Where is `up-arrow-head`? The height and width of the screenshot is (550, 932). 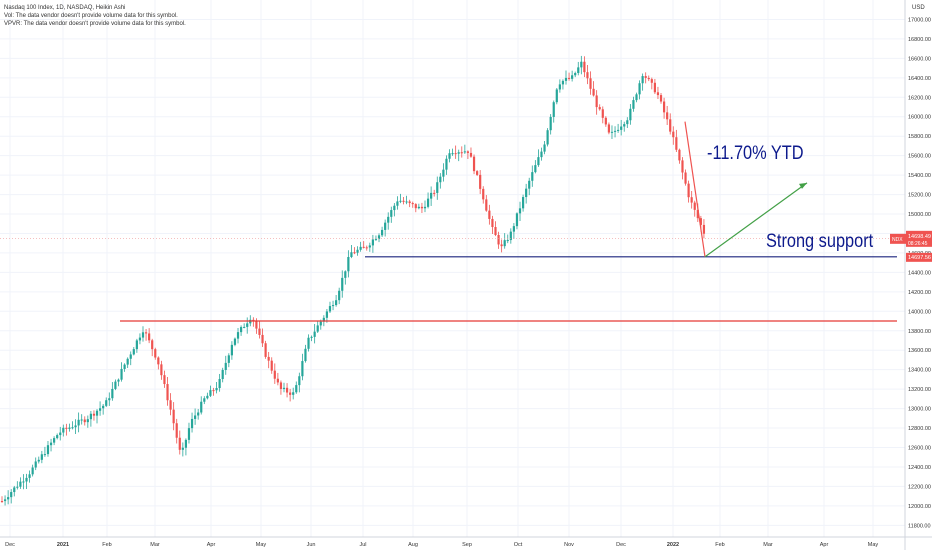
up-arrow-head is located at coordinates (803, 185).